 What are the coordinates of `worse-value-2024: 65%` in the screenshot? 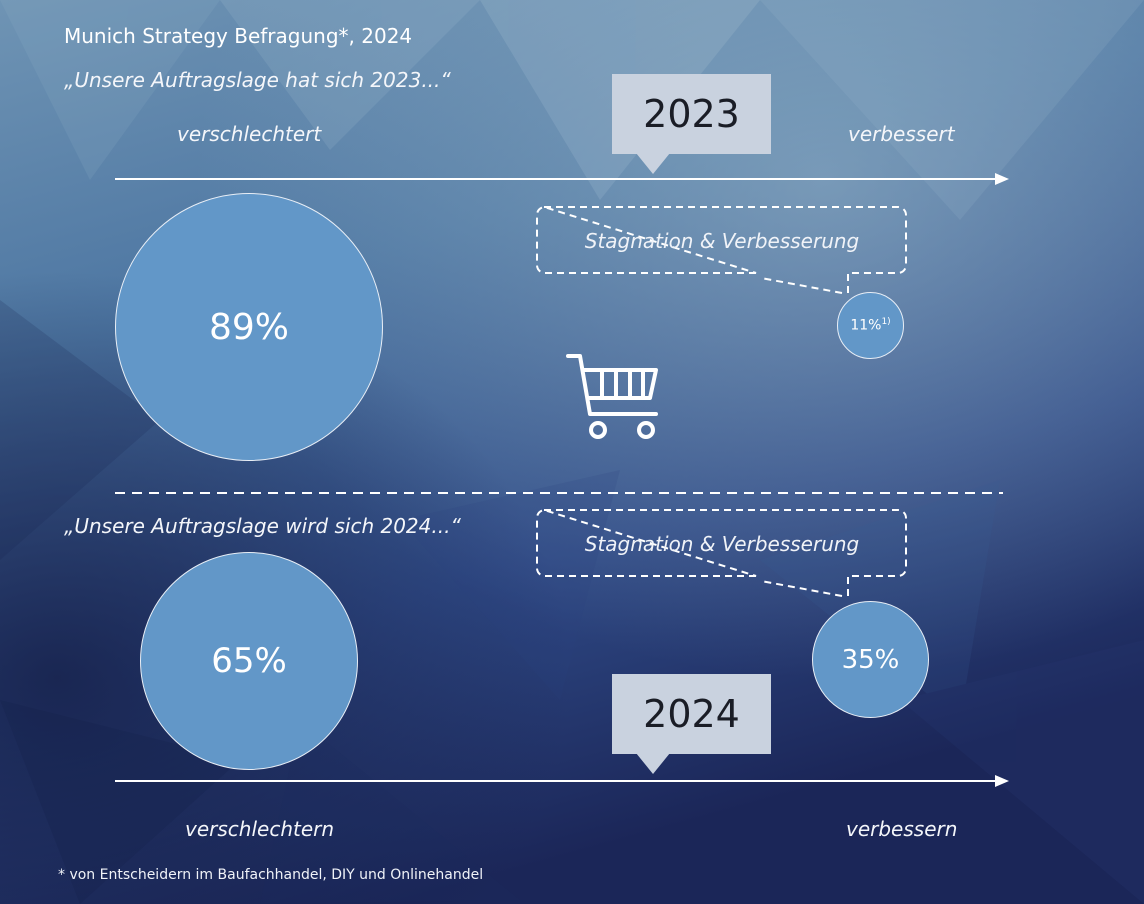 It's located at (249, 661).